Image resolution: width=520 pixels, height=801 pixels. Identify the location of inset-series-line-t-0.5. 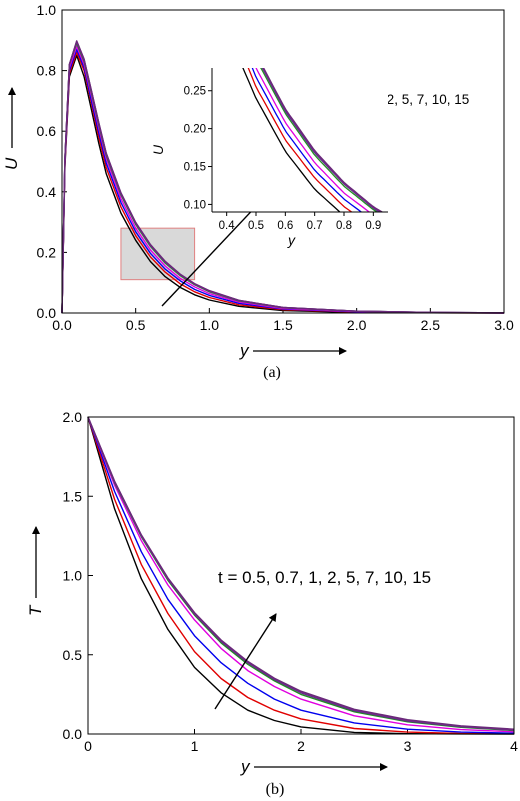
(291, 140).